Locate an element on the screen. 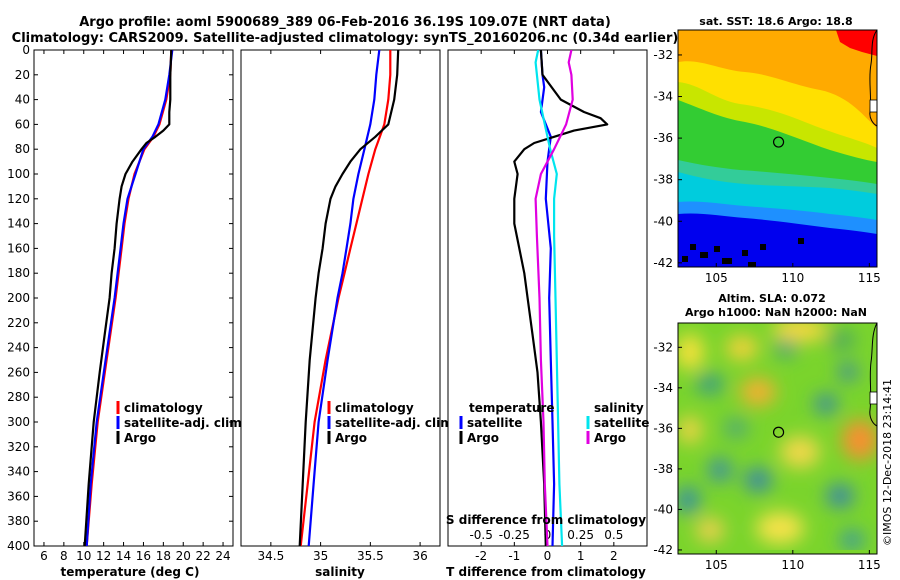  series-line-argo is located at coordinates (349, 298).